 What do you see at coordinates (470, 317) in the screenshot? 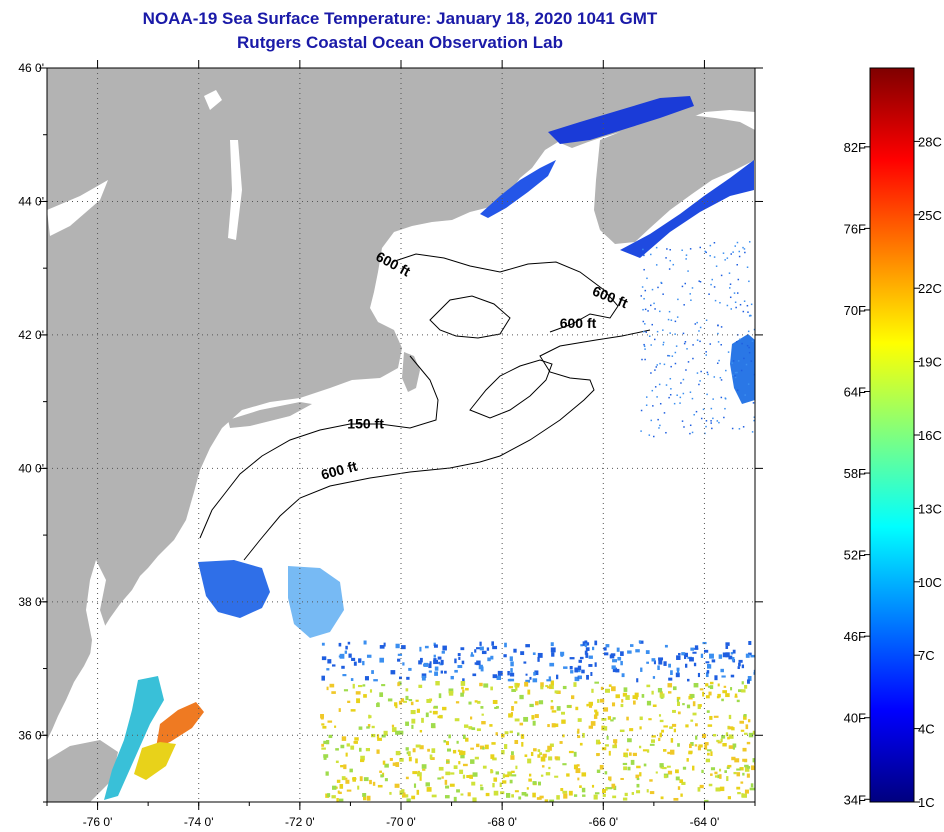
I see `contour-jordan-basin` at bounding box center [470, 317].